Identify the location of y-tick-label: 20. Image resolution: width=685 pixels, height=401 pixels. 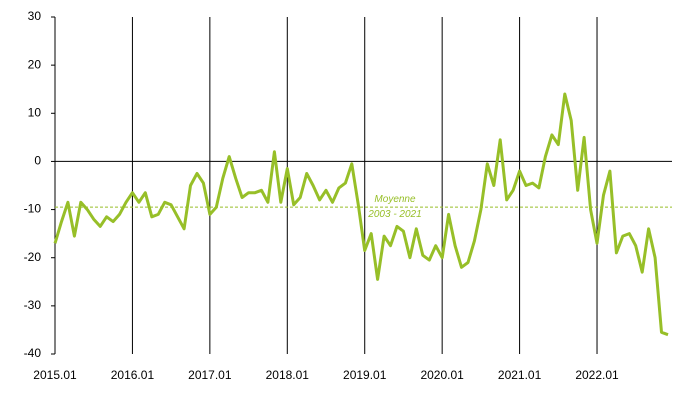
(35, 64).